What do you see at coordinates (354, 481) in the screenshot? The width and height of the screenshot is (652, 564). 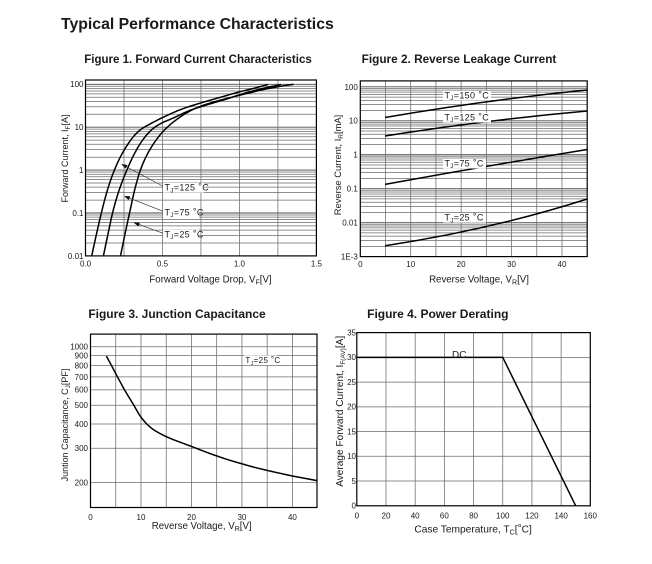 I see `svg-text: 5` at bounding box center [354, 481].